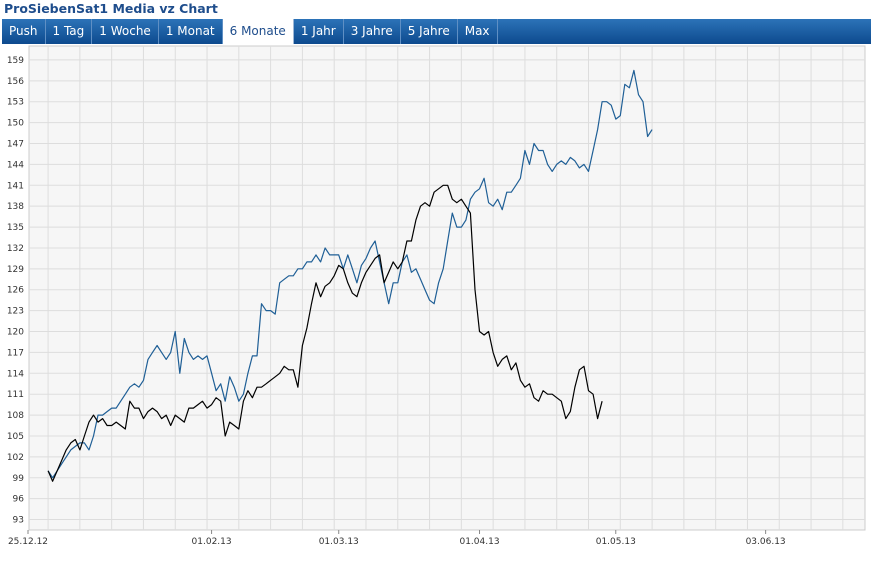  What do you see at coordinates (15, 144) in the screenshot?
I see `y-tick-label: 147` at bounding box center [15, 144].